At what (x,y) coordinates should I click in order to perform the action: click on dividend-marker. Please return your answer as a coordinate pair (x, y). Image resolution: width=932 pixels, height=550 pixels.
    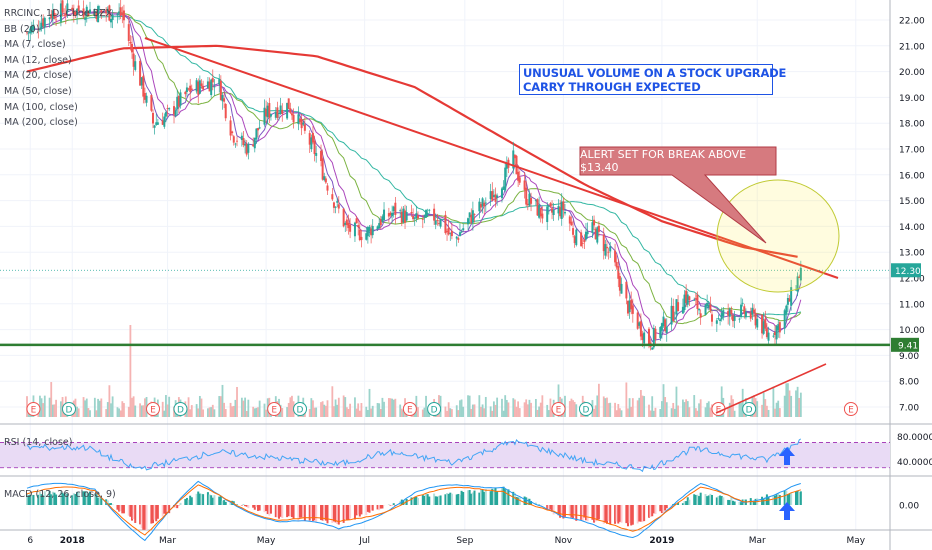
    Looking at the image, I should click on (585, 409).